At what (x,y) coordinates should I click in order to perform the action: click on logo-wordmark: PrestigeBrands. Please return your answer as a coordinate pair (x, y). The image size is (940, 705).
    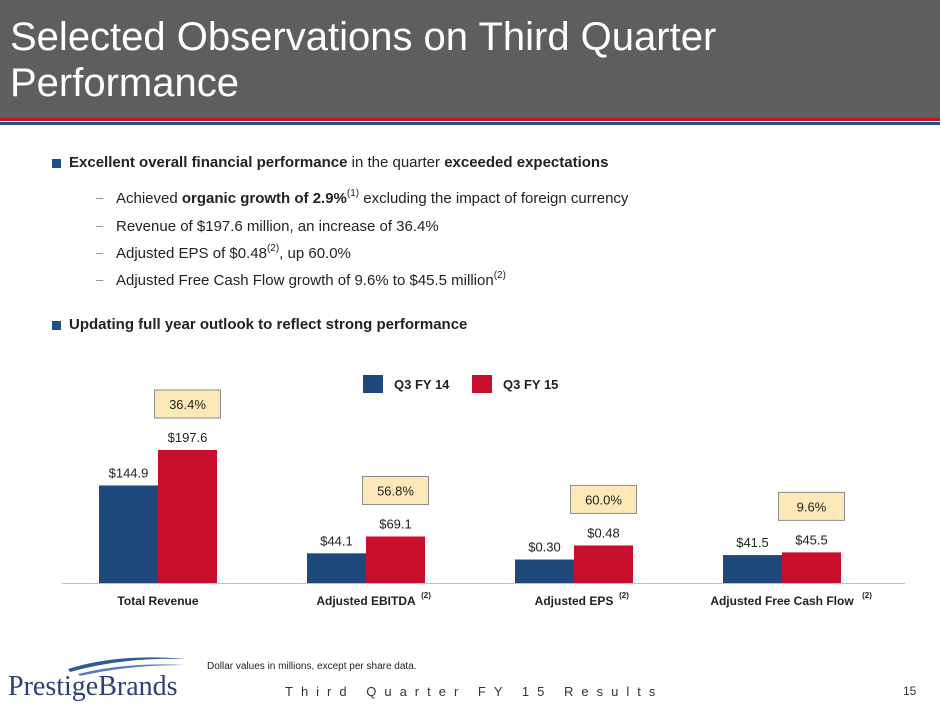
    Looking at the image, I should click on (93, 686).